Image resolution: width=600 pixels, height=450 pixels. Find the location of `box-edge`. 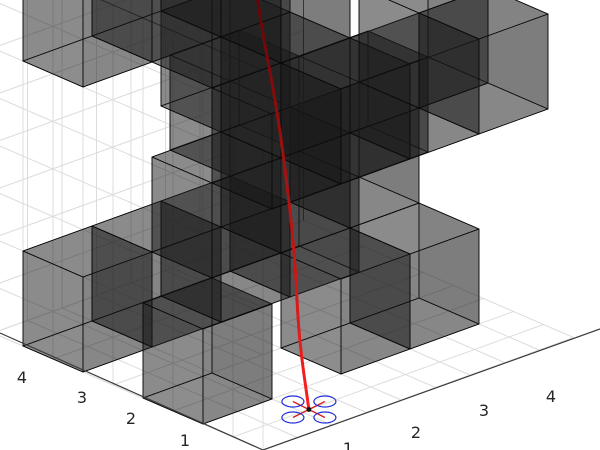

box-edge is located at coordinates (182, 35).